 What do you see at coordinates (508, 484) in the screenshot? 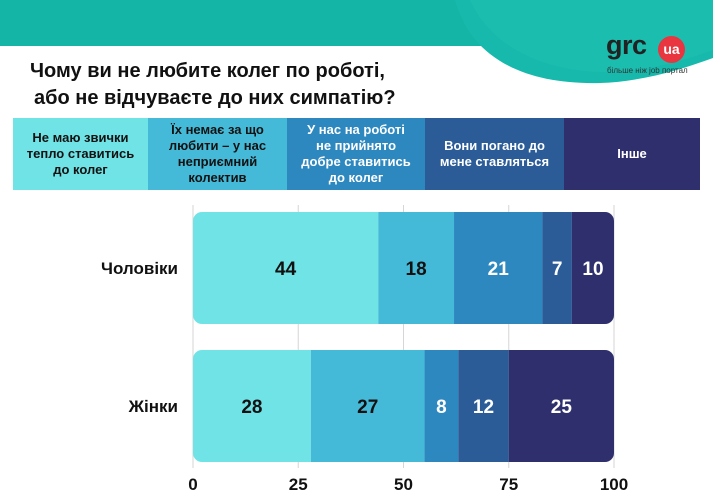
I see `x-tick-label-3: 75` at bounding box center [508, 484].